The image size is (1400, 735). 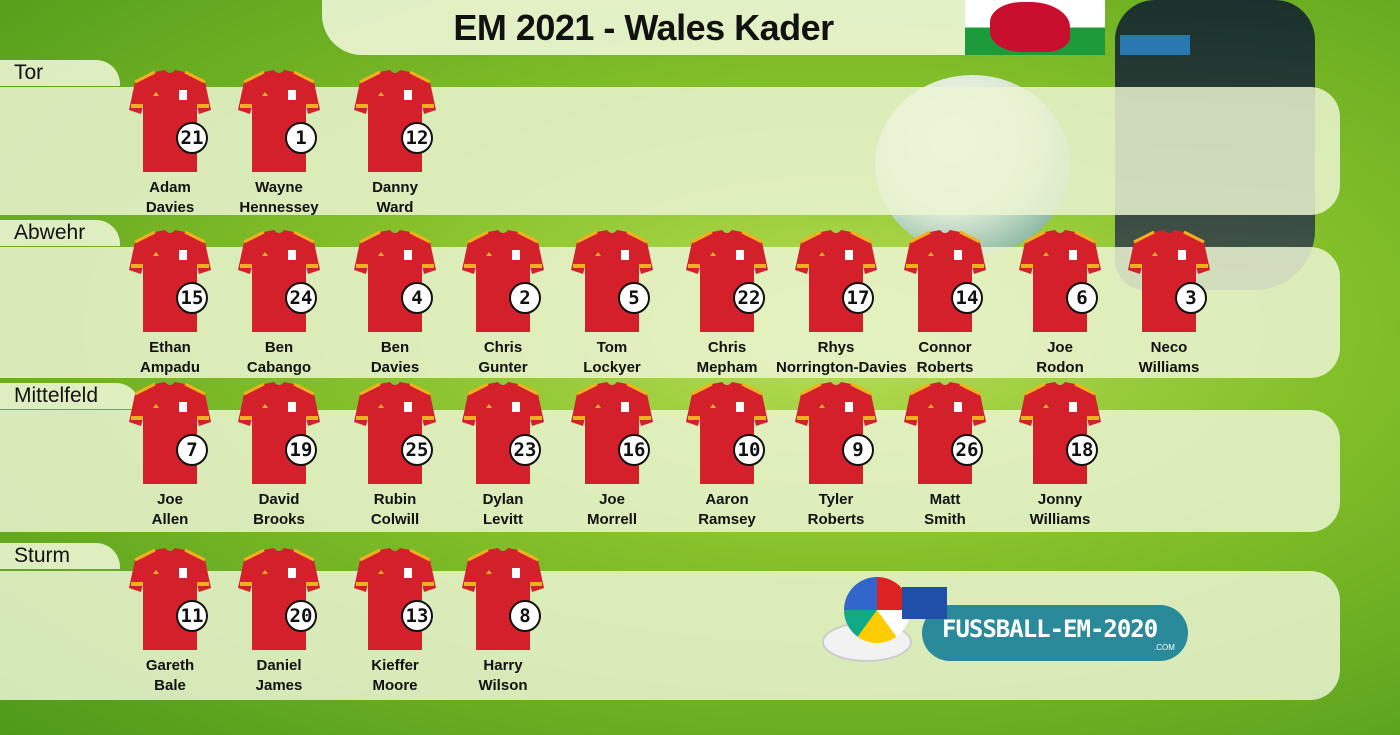 I want to click on last-name: Roberts, so click(x=836, y=519).